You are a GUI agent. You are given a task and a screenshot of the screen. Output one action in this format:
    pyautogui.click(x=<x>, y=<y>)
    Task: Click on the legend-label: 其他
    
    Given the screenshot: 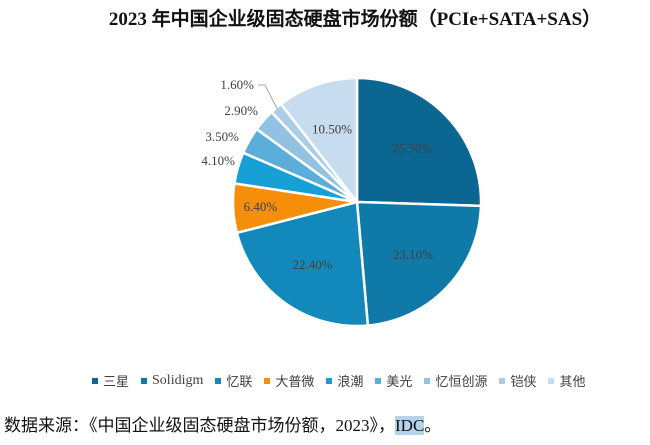 What is the action you would take?
    pyautogui.click(x=572, y=382)
    